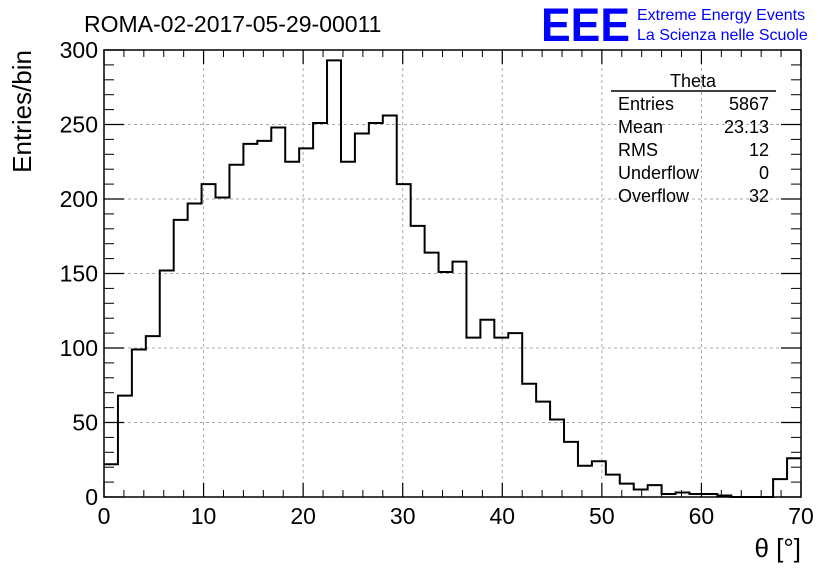 The width and height of the screenshot is (836, 572). Describe the element at coordinates (640, 127) in the screenshot. I see `stats-label: Mean` at that location.